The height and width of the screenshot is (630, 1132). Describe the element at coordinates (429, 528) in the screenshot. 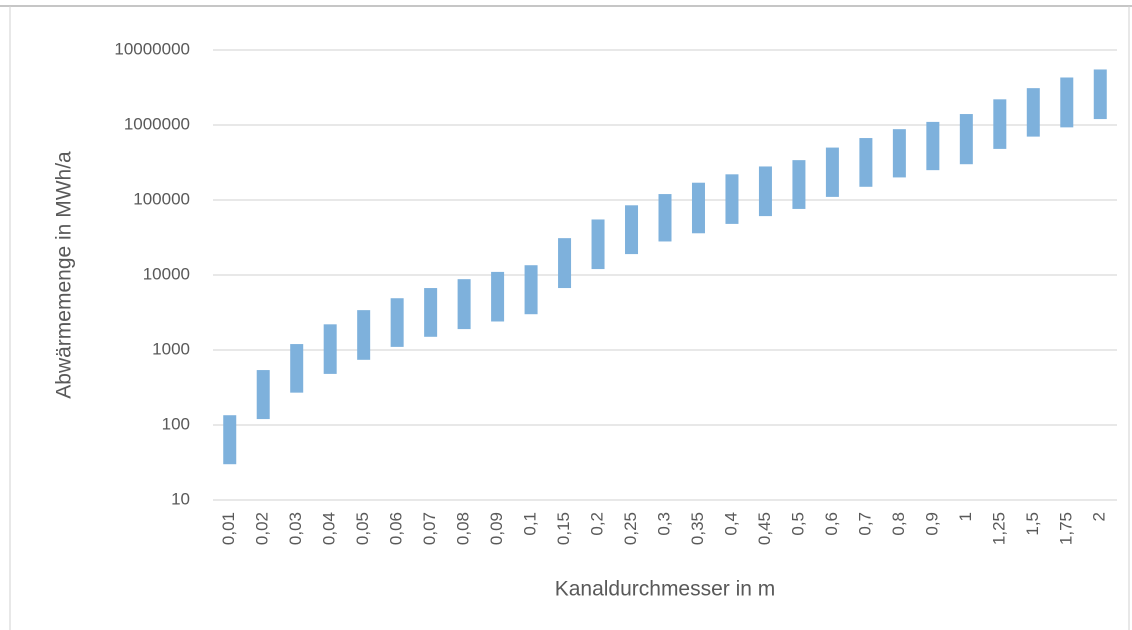

I see `x-tick-label: 0,07` at that location.